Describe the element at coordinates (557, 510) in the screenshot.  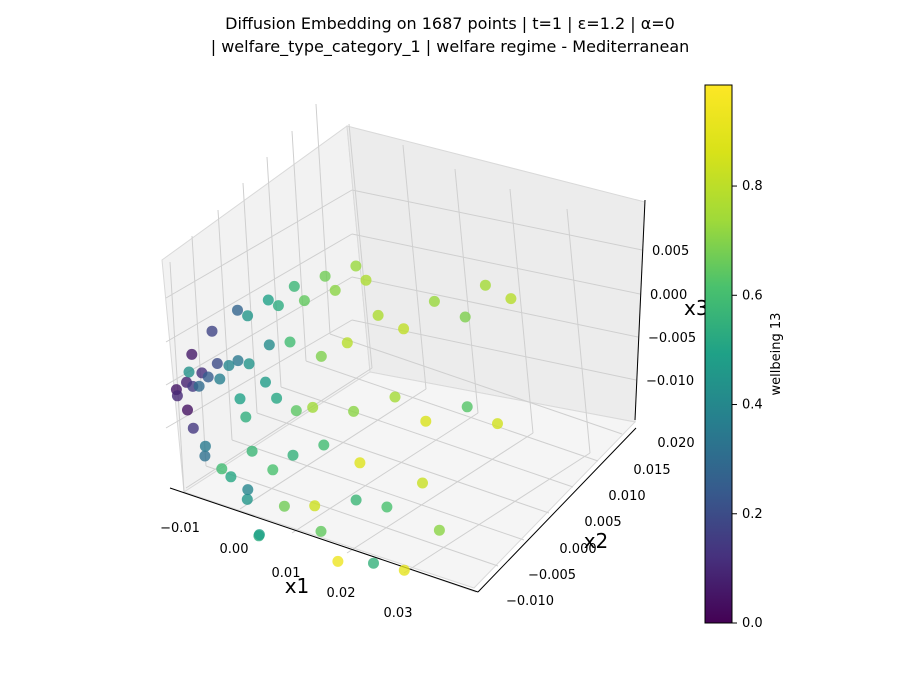
I see `y-axis-line` at that location.